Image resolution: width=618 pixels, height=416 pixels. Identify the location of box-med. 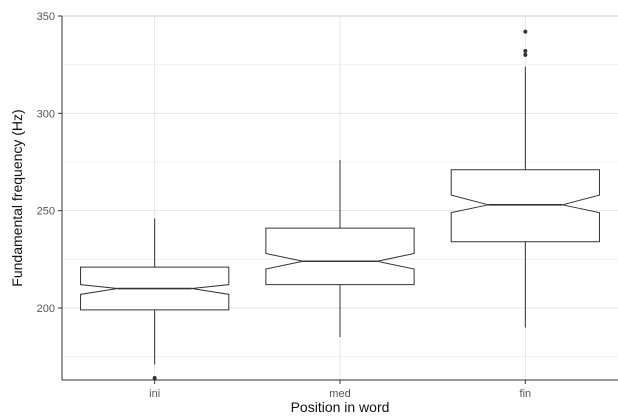
(340, 249).